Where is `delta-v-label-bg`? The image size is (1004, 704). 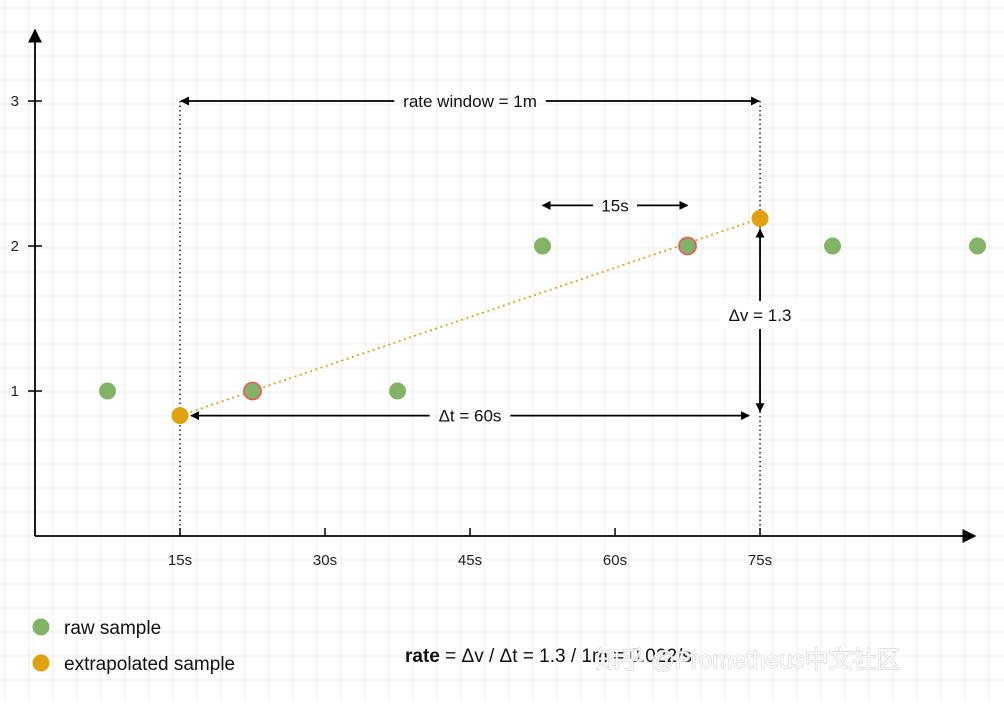
delta-v-label-bg is located at coordinates (760, 314).